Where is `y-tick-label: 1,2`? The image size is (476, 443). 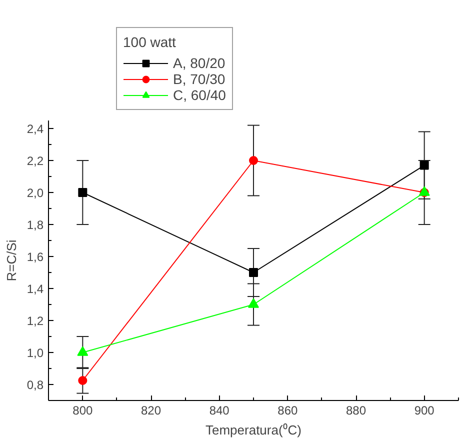
y-tick-label: 1,2 is located at coordinates (35, 321).